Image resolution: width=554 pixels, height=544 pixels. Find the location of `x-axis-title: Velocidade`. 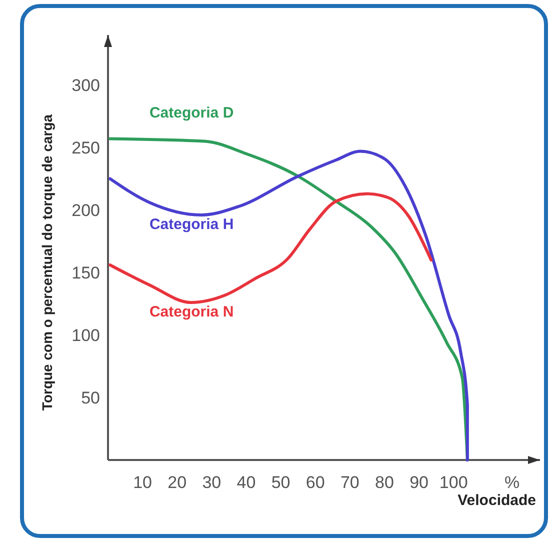

x-axis-title: Velocidade is located at coordinates (497, 500).